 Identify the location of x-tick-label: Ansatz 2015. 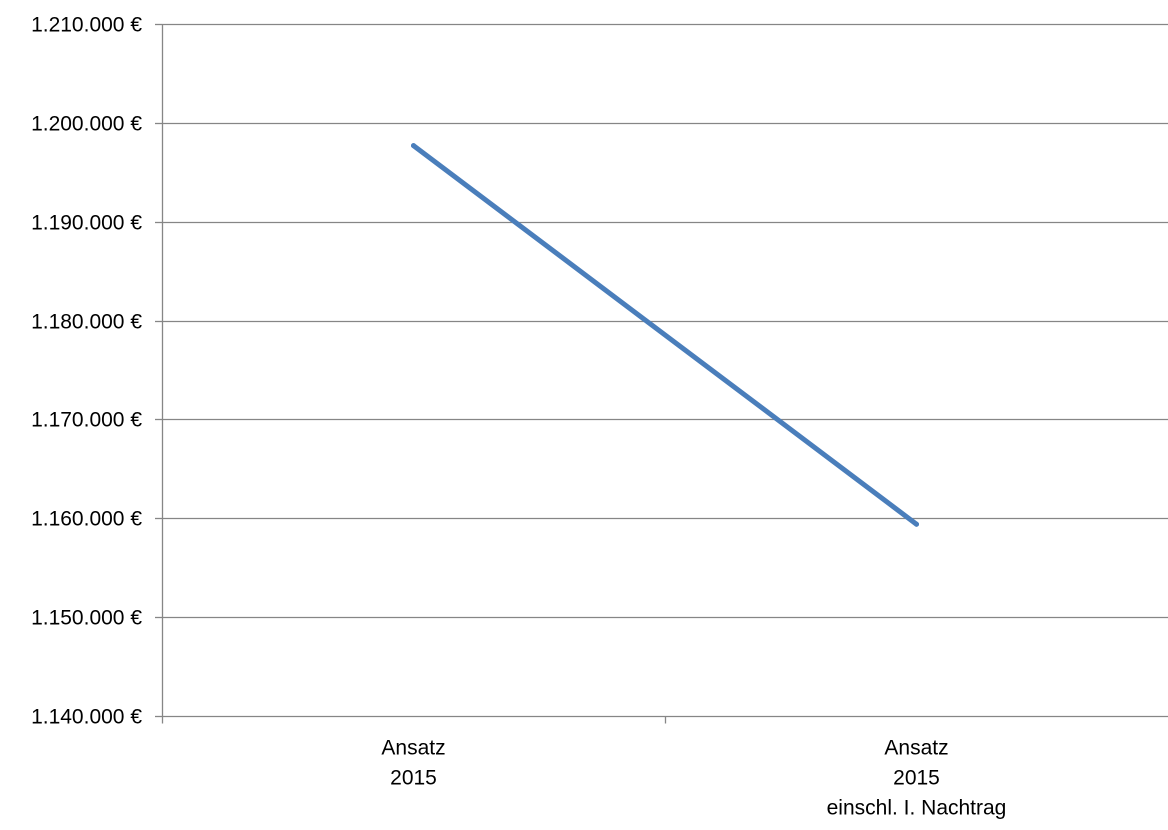
(413, 763).